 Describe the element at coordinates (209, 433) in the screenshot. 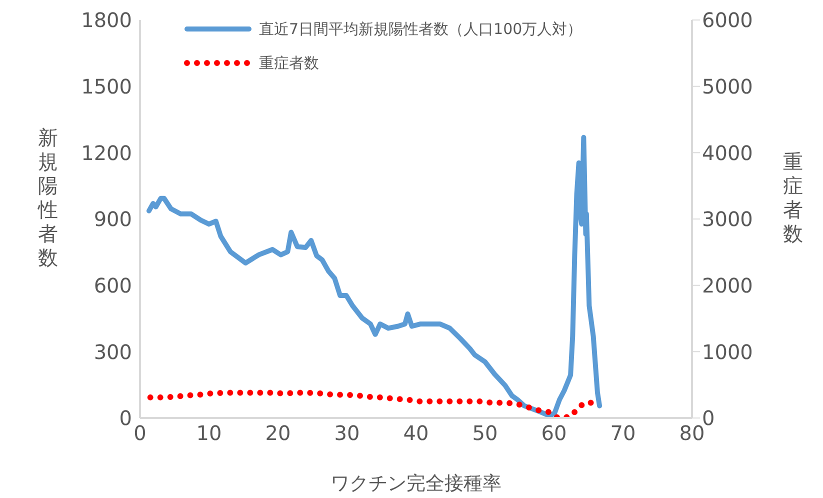

I see `x-tick-label: 10` at that location.